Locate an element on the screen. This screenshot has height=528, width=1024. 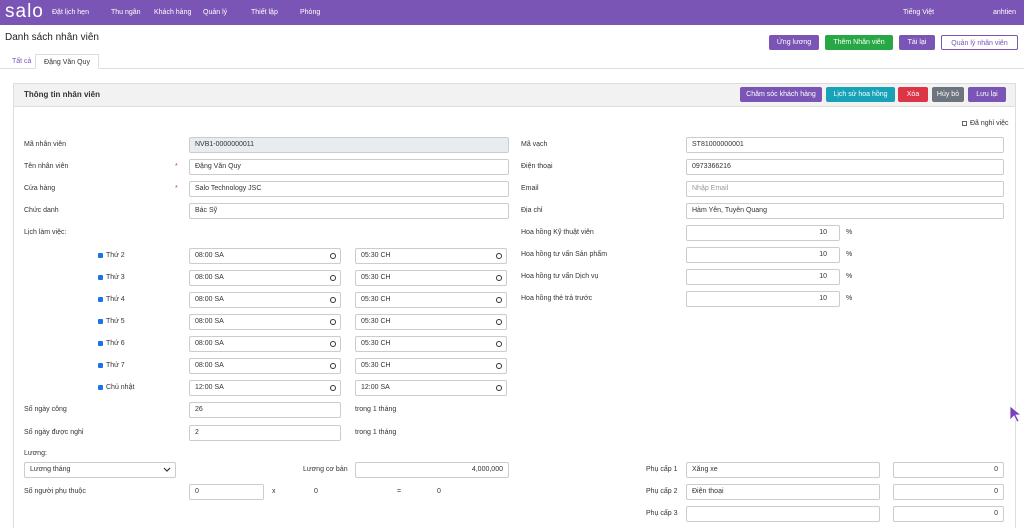
menu-item: Thiết lập is located at coordinates (264, 12).